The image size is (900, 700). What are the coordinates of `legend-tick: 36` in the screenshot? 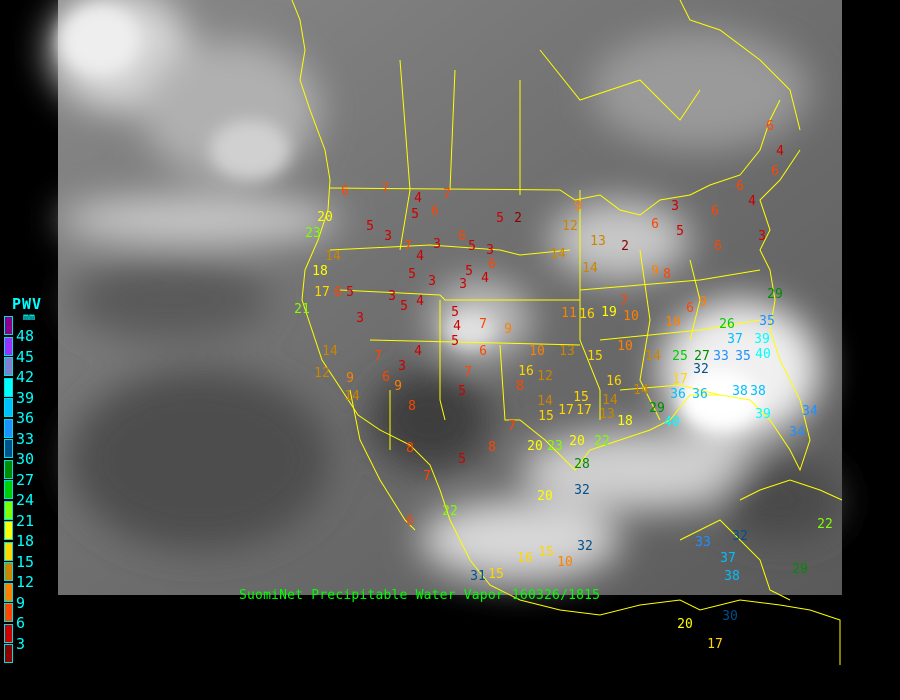 It's located at (25, 418).